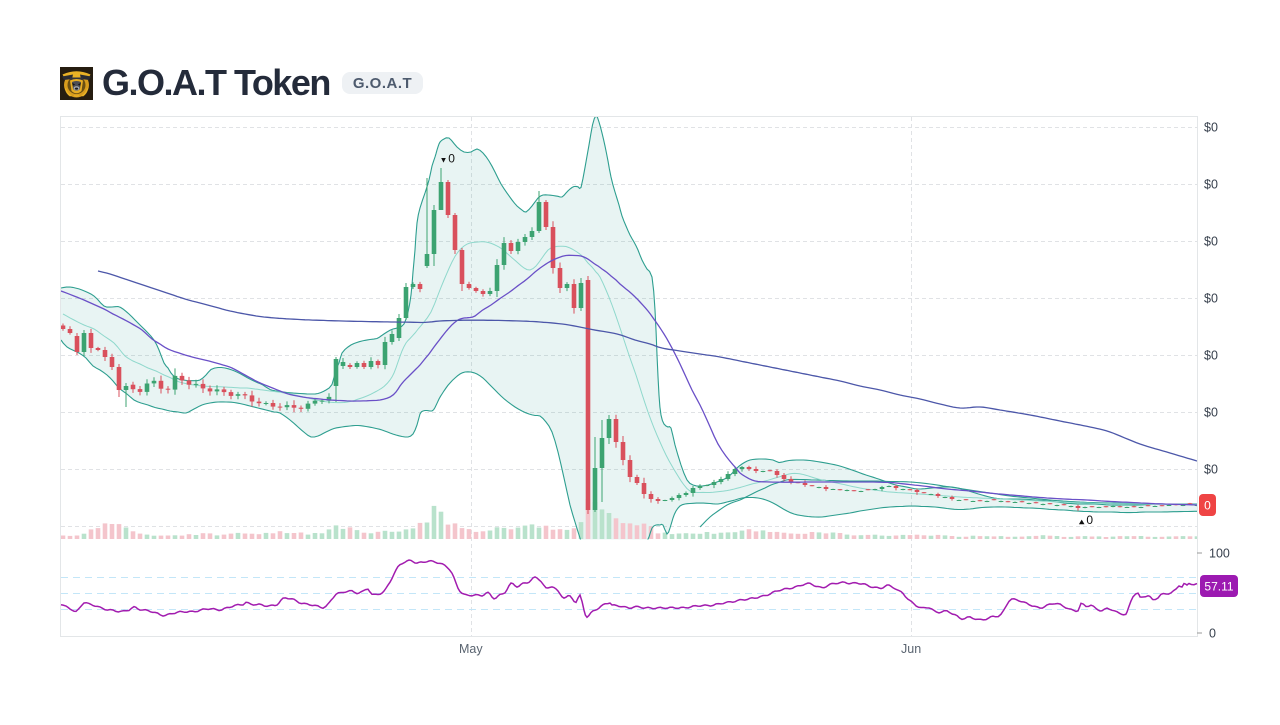 The image size is (1280, 725). What do you see at coordinates (471, 649) in the screenshot?
I see `svg-text: May` at bounding box center [471, 649].